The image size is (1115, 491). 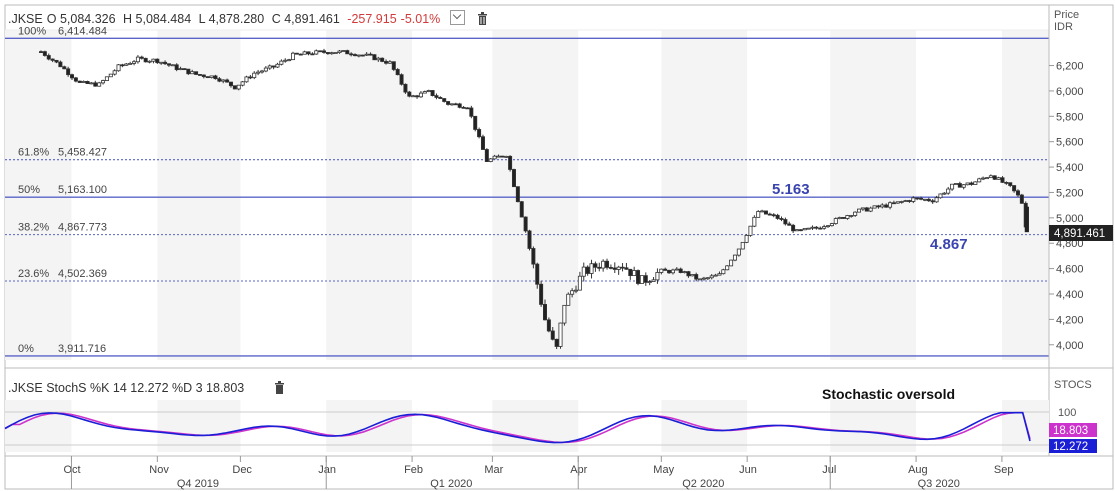 I want to click on chevron-down-icon, so click(x=457, y=17).